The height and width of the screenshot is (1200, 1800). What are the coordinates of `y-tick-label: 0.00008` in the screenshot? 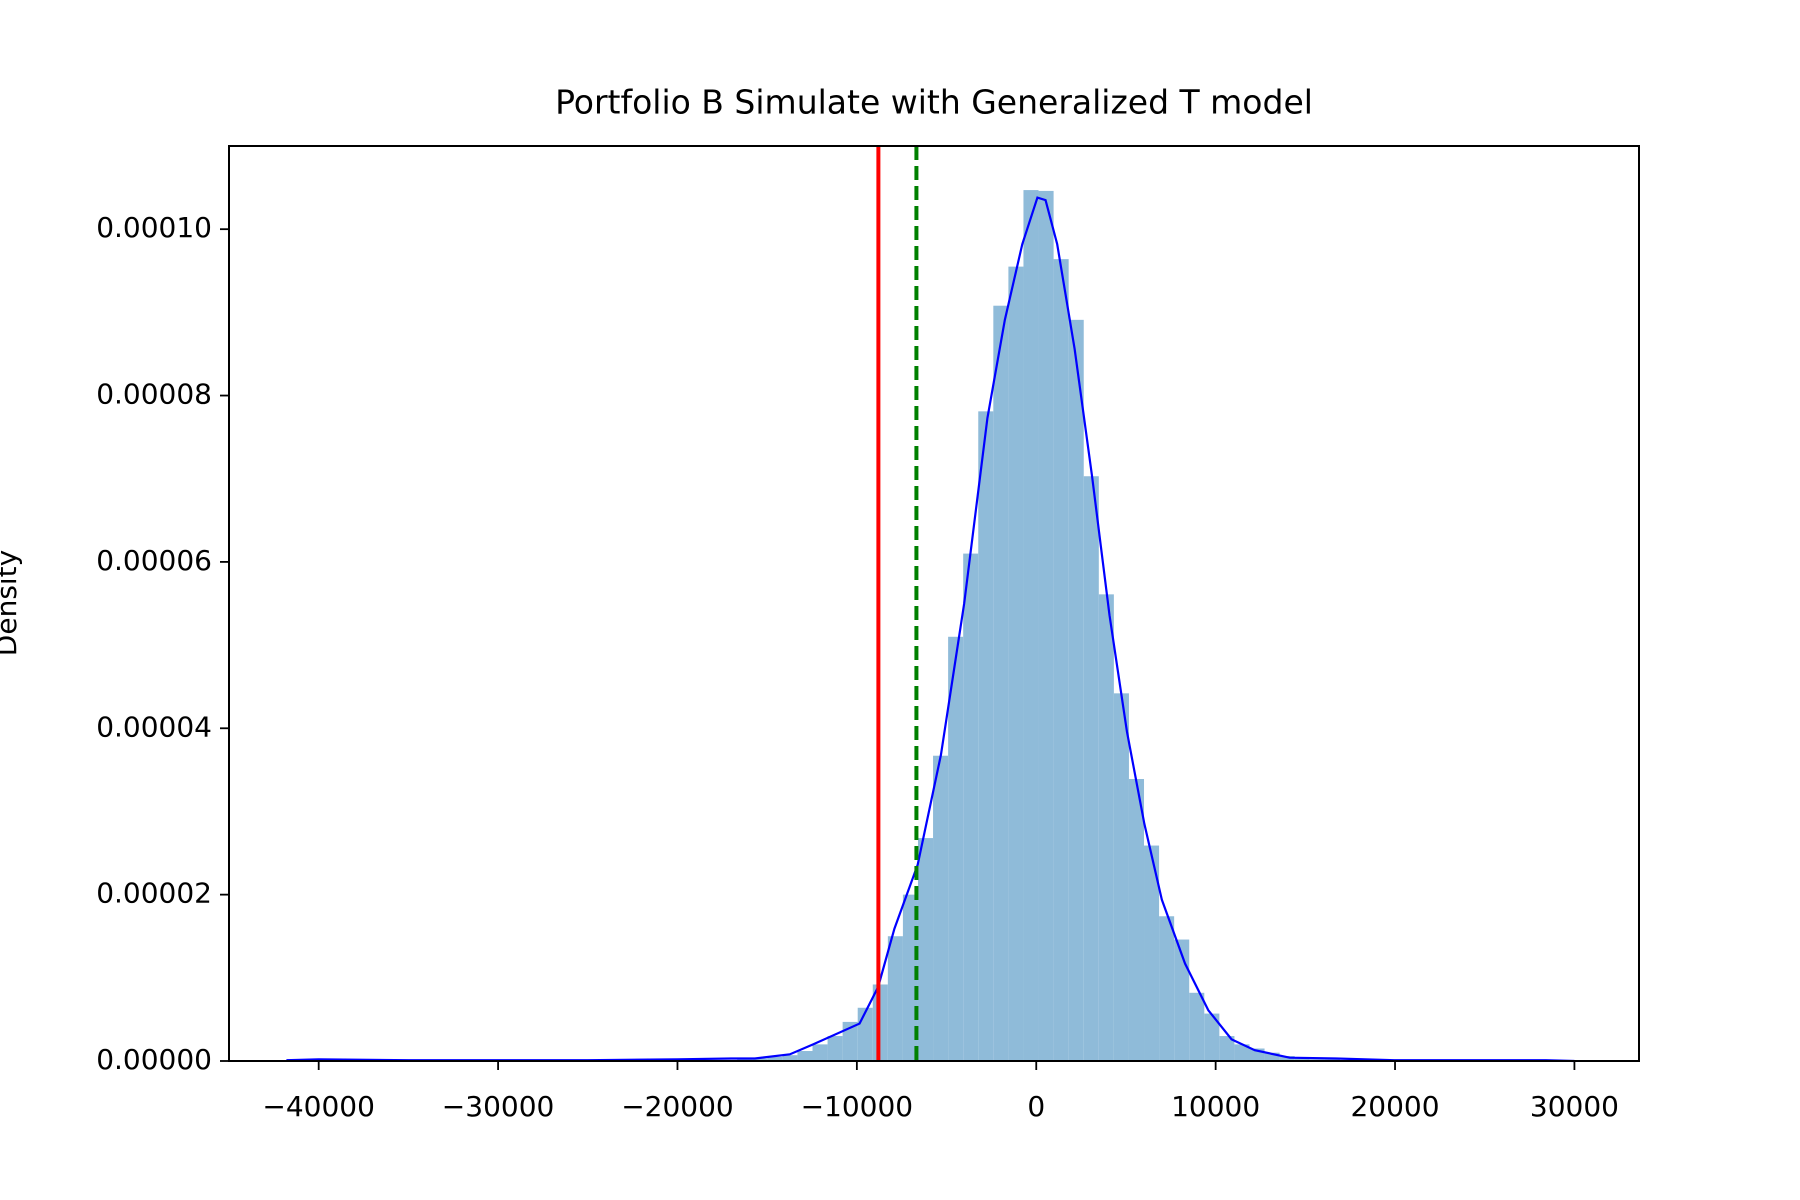 It's located at (154, 394).